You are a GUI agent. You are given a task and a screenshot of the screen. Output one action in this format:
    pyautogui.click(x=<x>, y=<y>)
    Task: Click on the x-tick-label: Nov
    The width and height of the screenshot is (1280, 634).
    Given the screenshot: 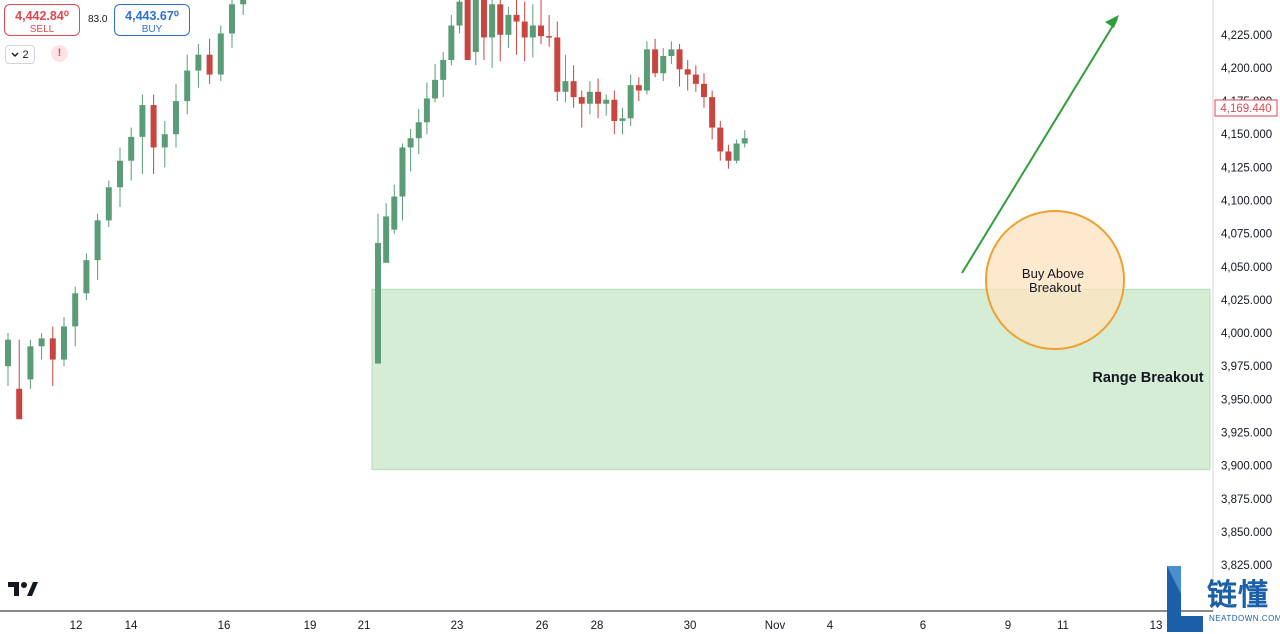 What is the action you would take?
    pyautogui.click(x=775, y=626)
    